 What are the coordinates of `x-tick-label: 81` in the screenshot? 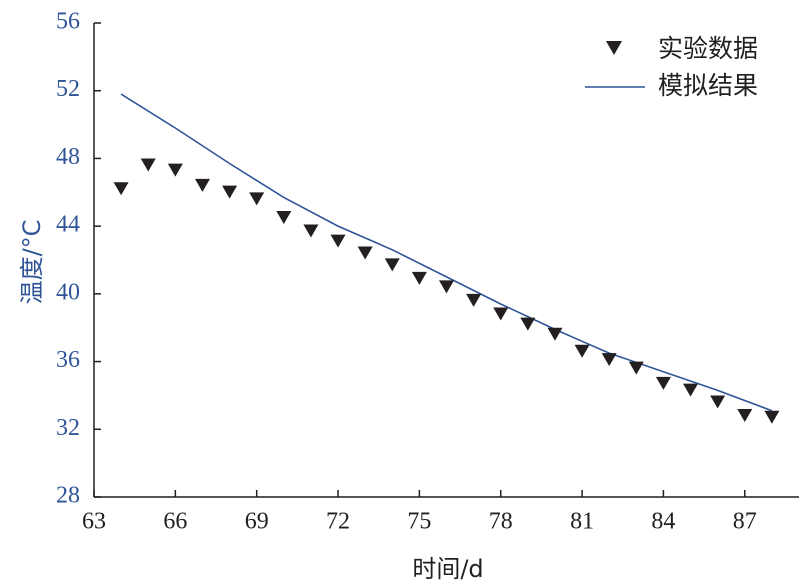 It's located at (582, 522).